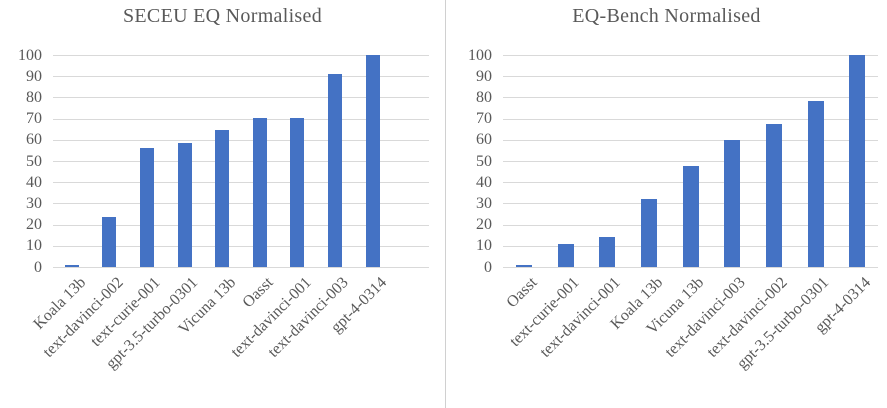 The height and width of the screenshot is (408, 887). What do you see at coordinates (222, 16) in the screenshot?
I see `chart-title: SECEU EQ Normalised` at bounding box center [222, 16].